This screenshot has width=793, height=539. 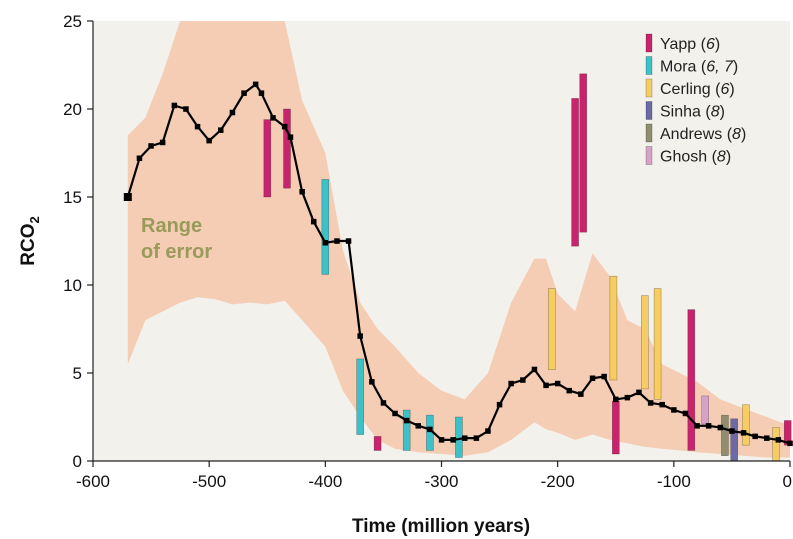 I want to click on y-tick-label: 5, so click(x=77, y=373).